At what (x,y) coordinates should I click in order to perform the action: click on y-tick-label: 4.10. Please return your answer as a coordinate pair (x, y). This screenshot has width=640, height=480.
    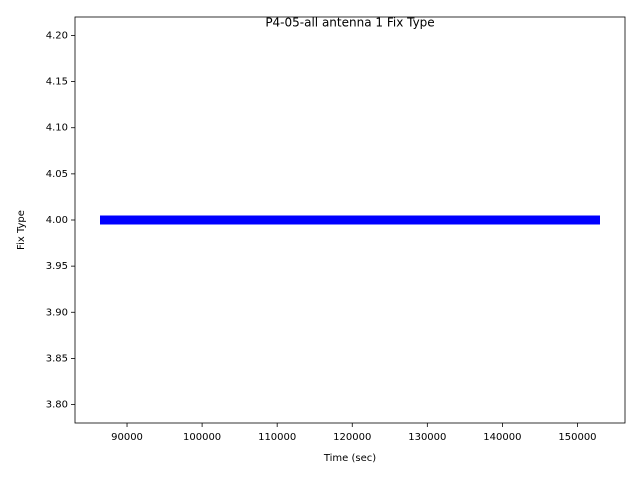
    Looking at the image, I should click on (57, 128).